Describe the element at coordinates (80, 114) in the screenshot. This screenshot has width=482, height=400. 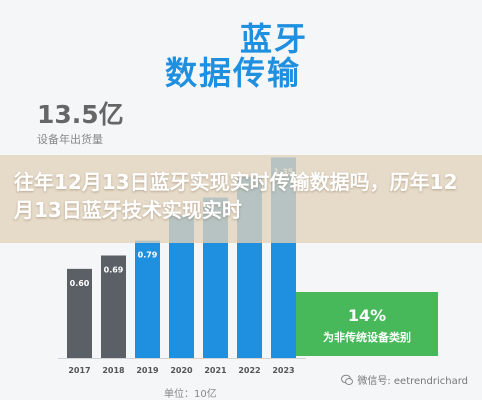
I see `shipment-value: 13.5亿` at that location.